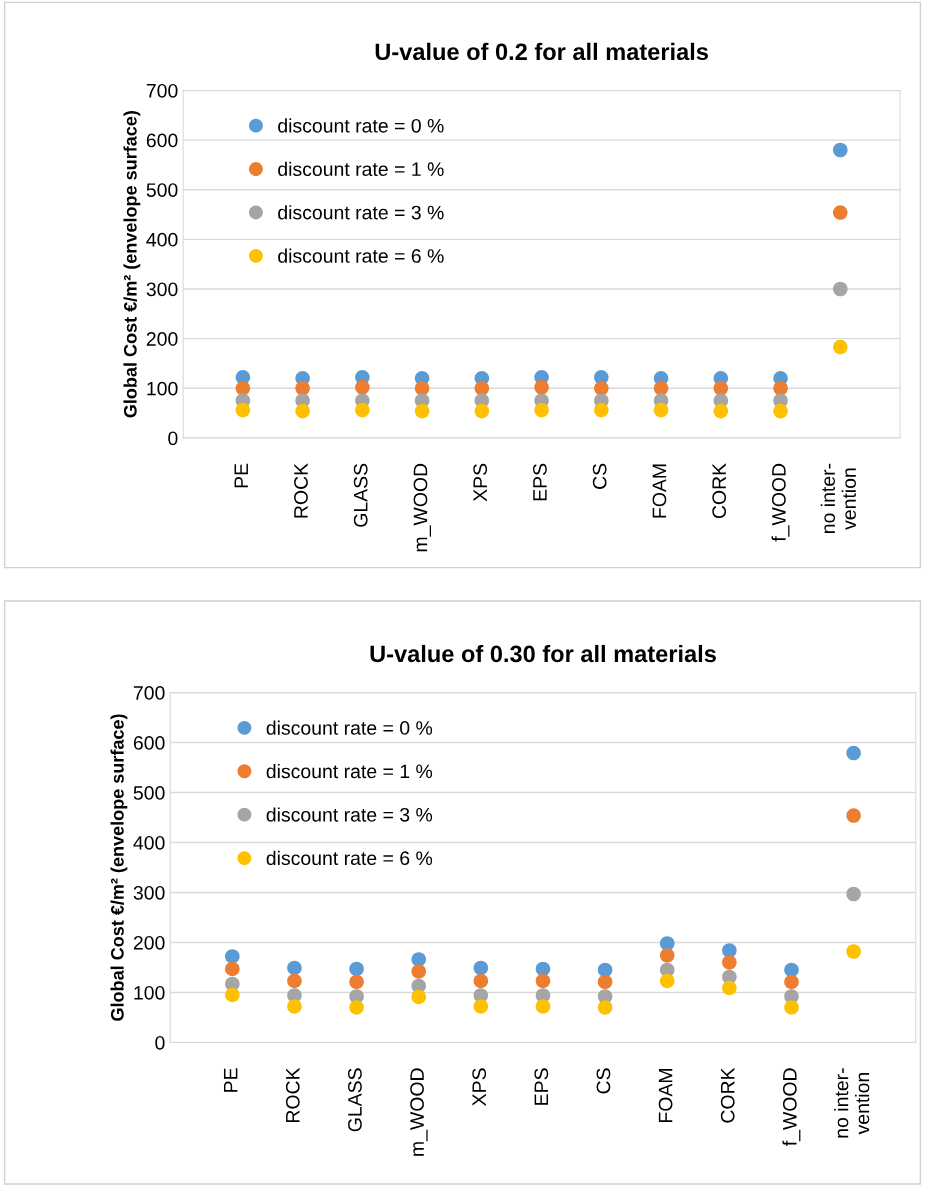  Describe the element at coordinates (119, 867) in the screenshot. I see `y-axis-title: Global Cost €/m² (envelope surface)` at that location.